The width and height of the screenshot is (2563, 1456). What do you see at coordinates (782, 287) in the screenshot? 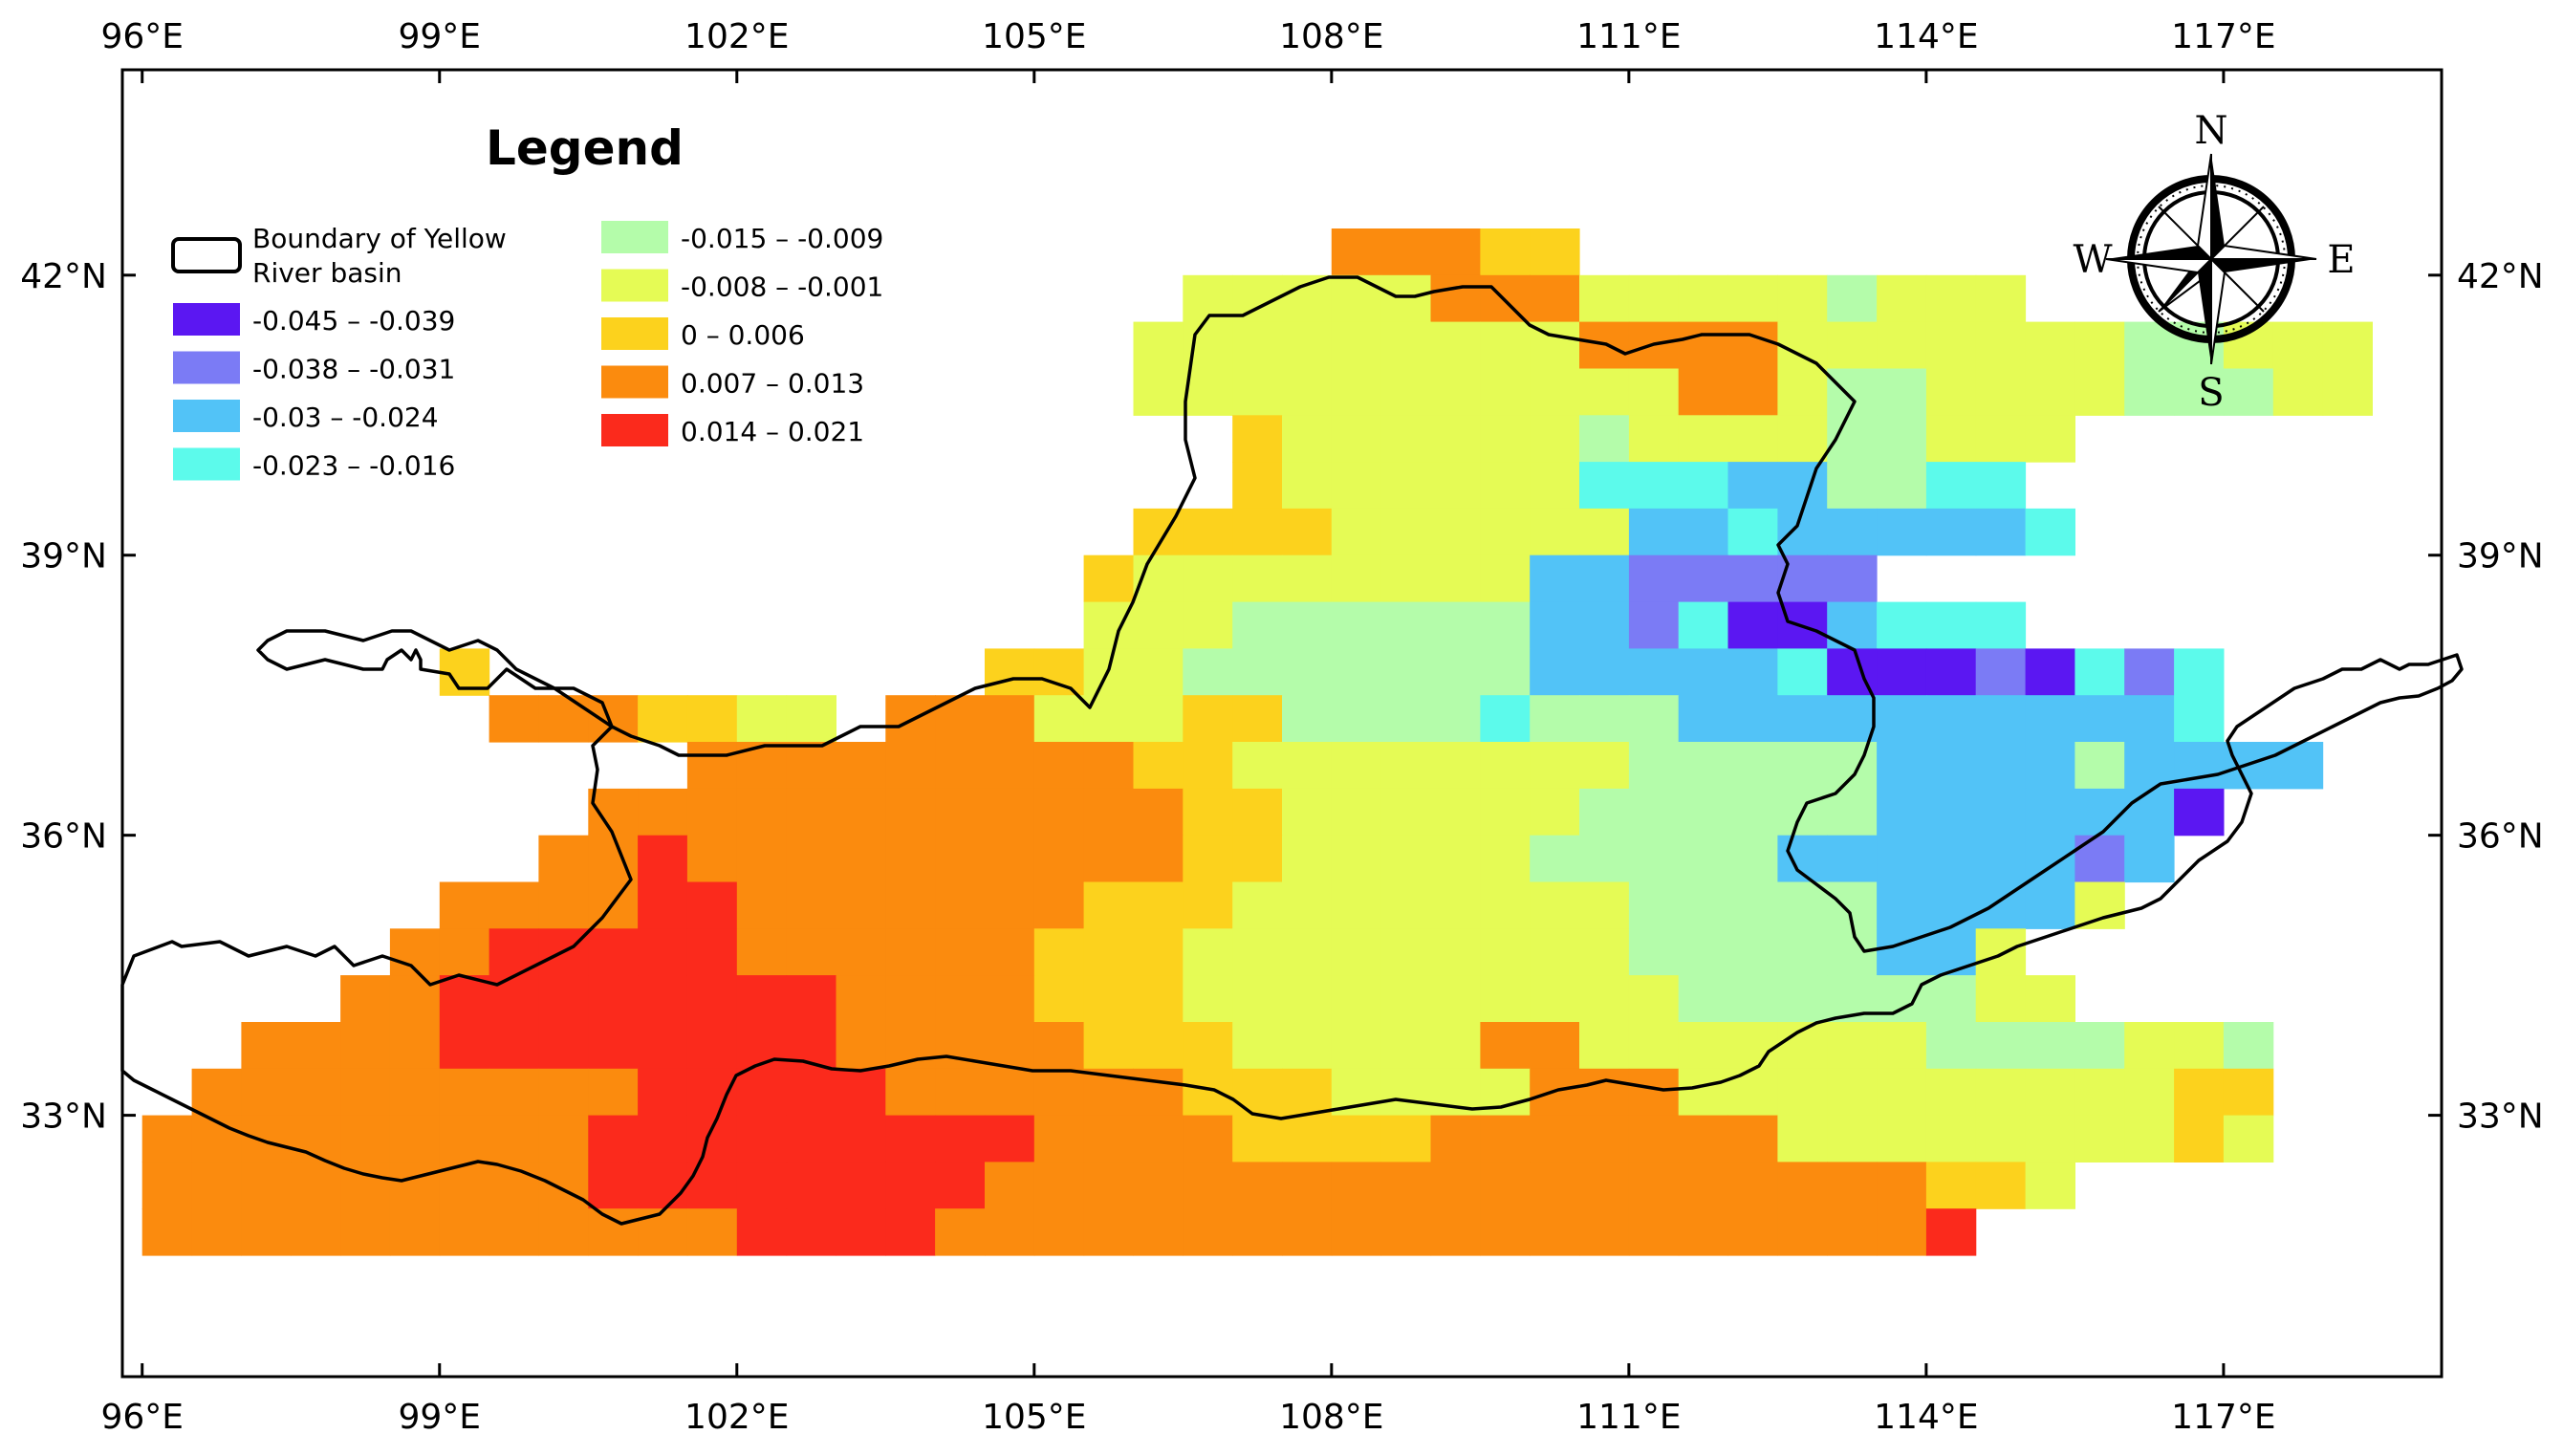
I see `legend-class-label: -0.008 – -0.001` at bounding box center [782, 287].